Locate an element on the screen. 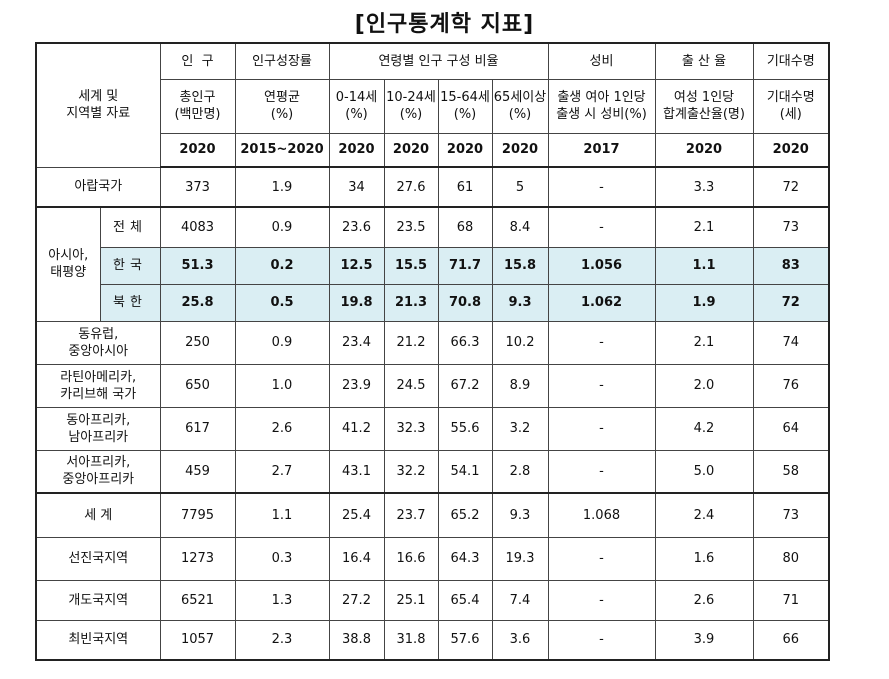  row-label: 서아프리카, 중앙아프리카 is located at coordinates (98, 471).